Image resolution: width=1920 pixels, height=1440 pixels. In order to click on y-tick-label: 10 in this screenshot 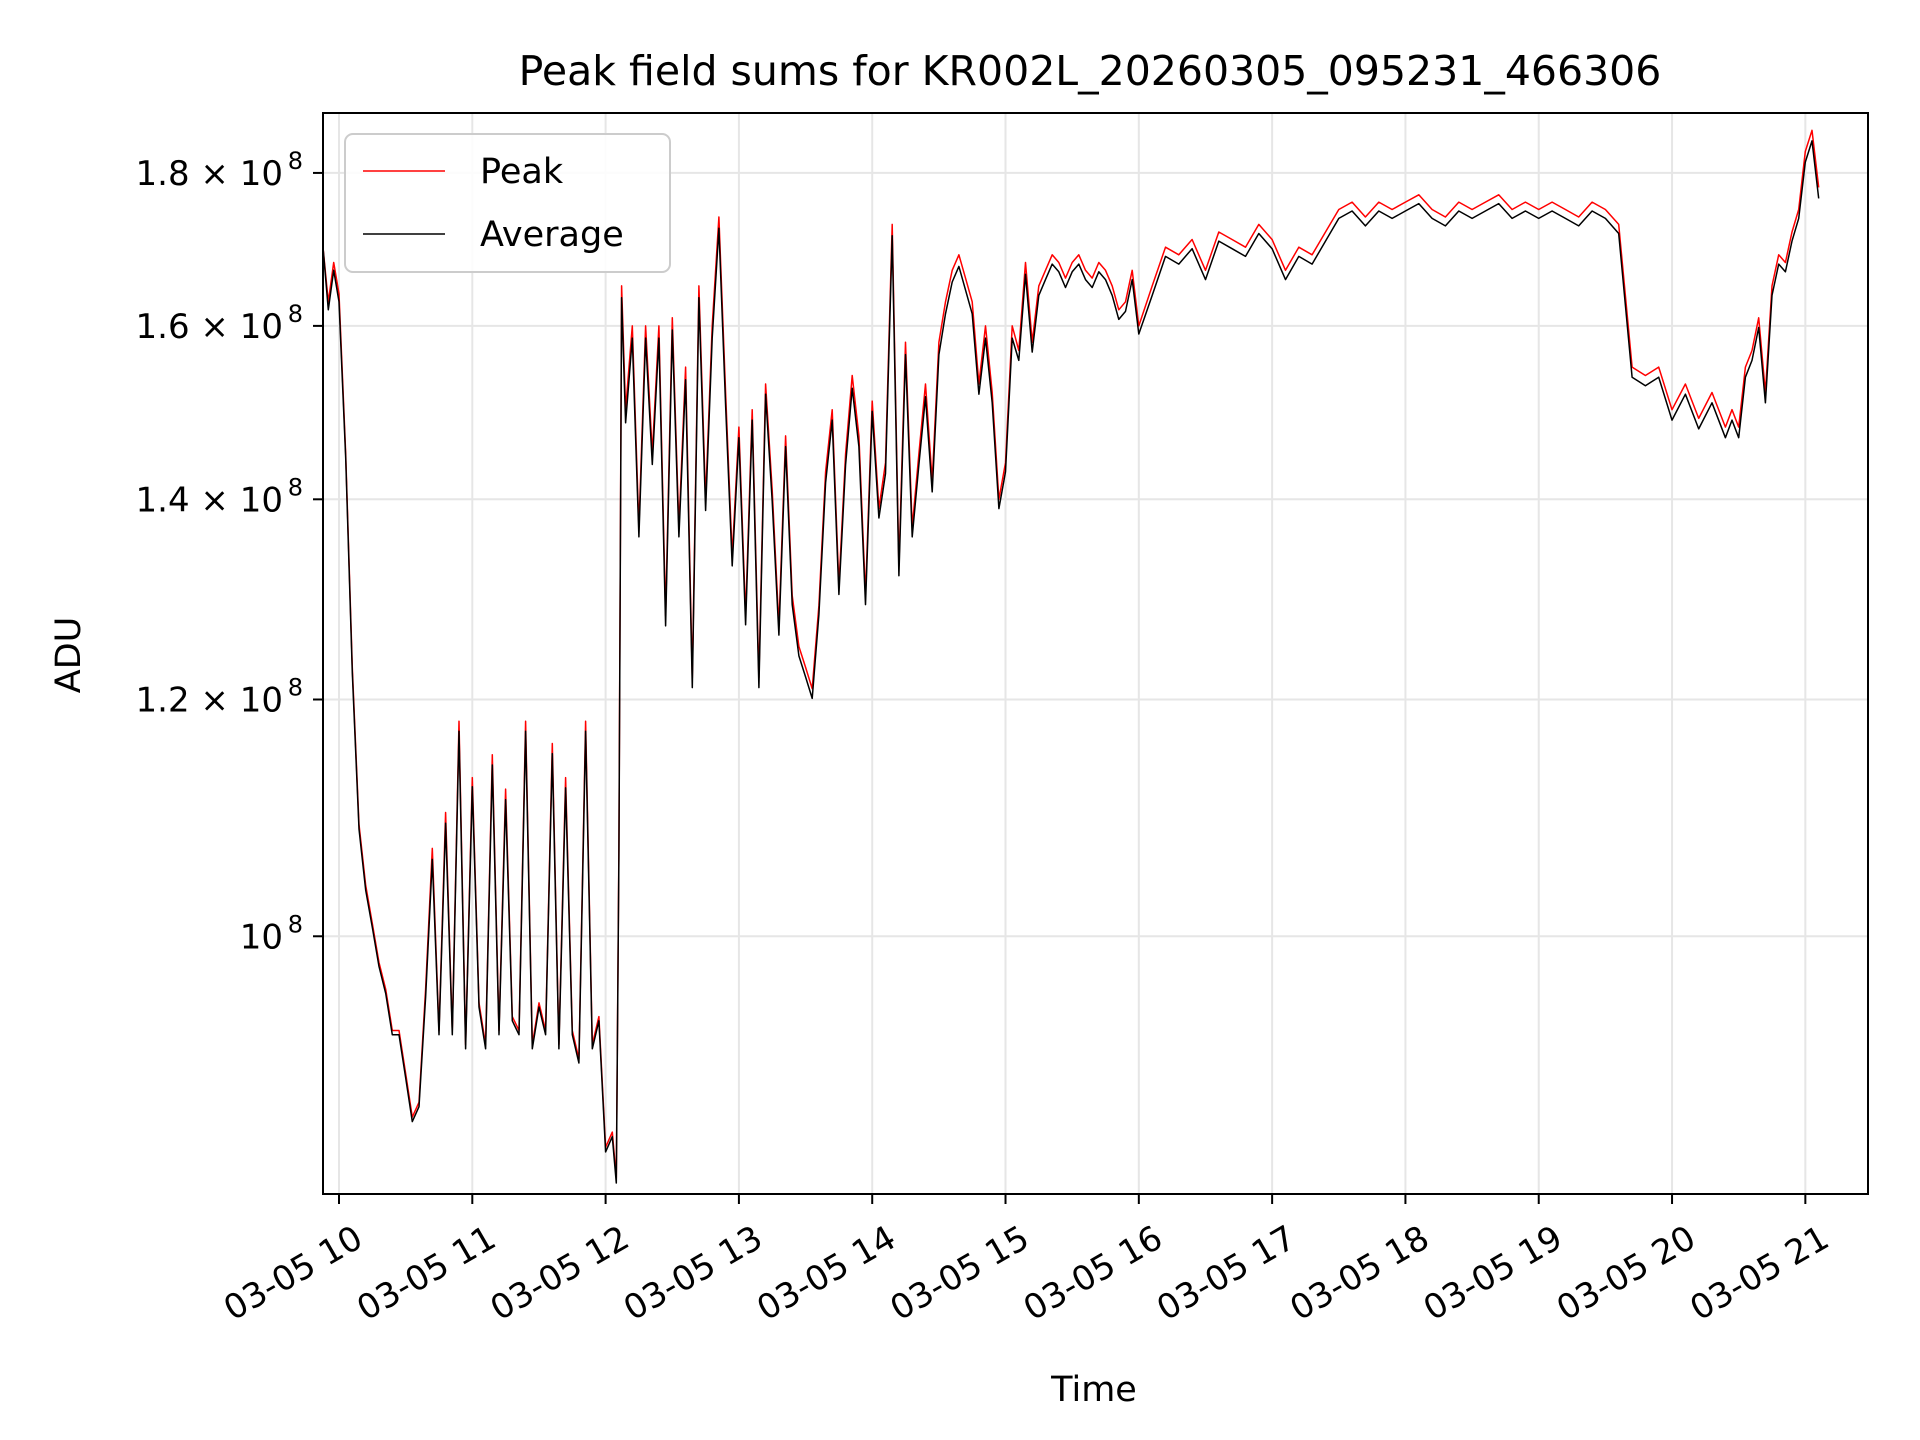, I will do `click(261, 937)`.